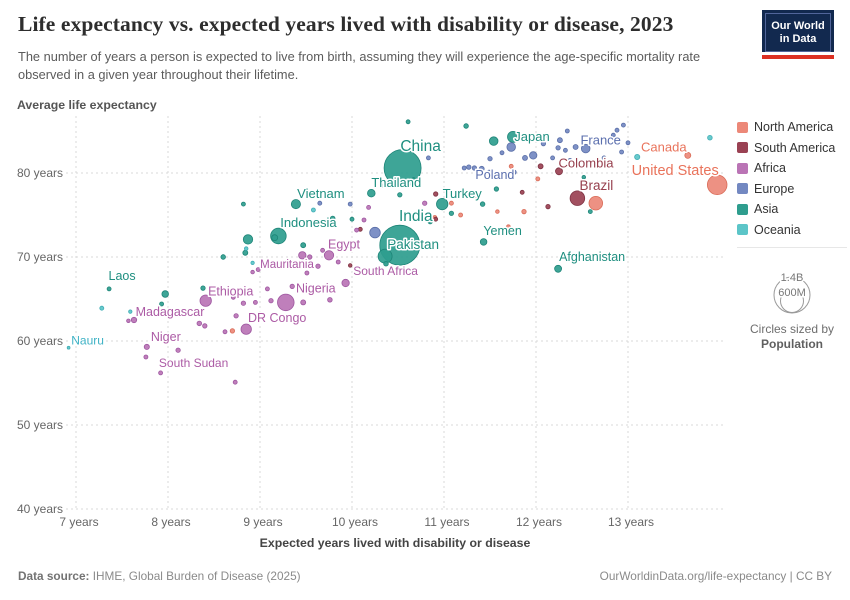 The height and width of the screenshot is (600, 850). I want to click on data-point-thailand, so click(371, 193).